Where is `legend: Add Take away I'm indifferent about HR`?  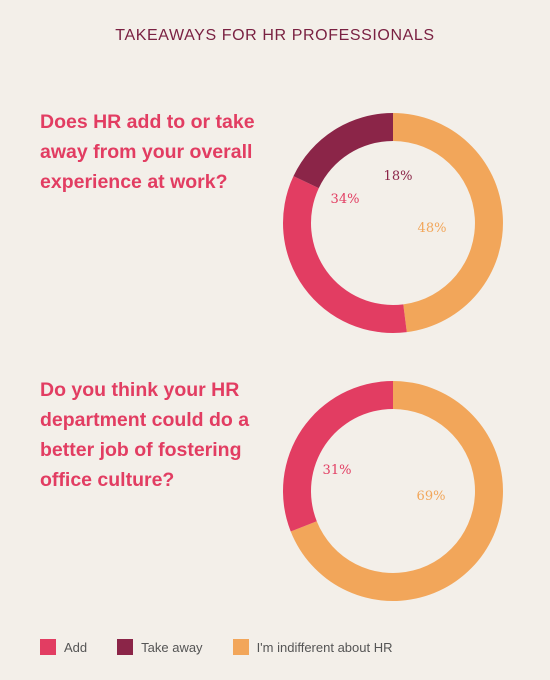
legend: Add Take away I'm indifferent about HR is located at coordinates (231, 647).